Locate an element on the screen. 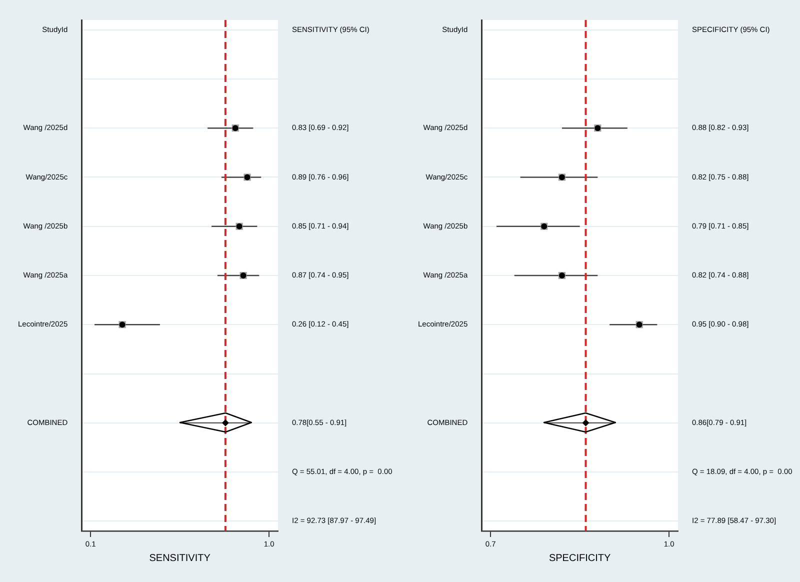 The image size is (800, 582). x-axis-title: SPECIFICITY is located at coordinates (579, 558).